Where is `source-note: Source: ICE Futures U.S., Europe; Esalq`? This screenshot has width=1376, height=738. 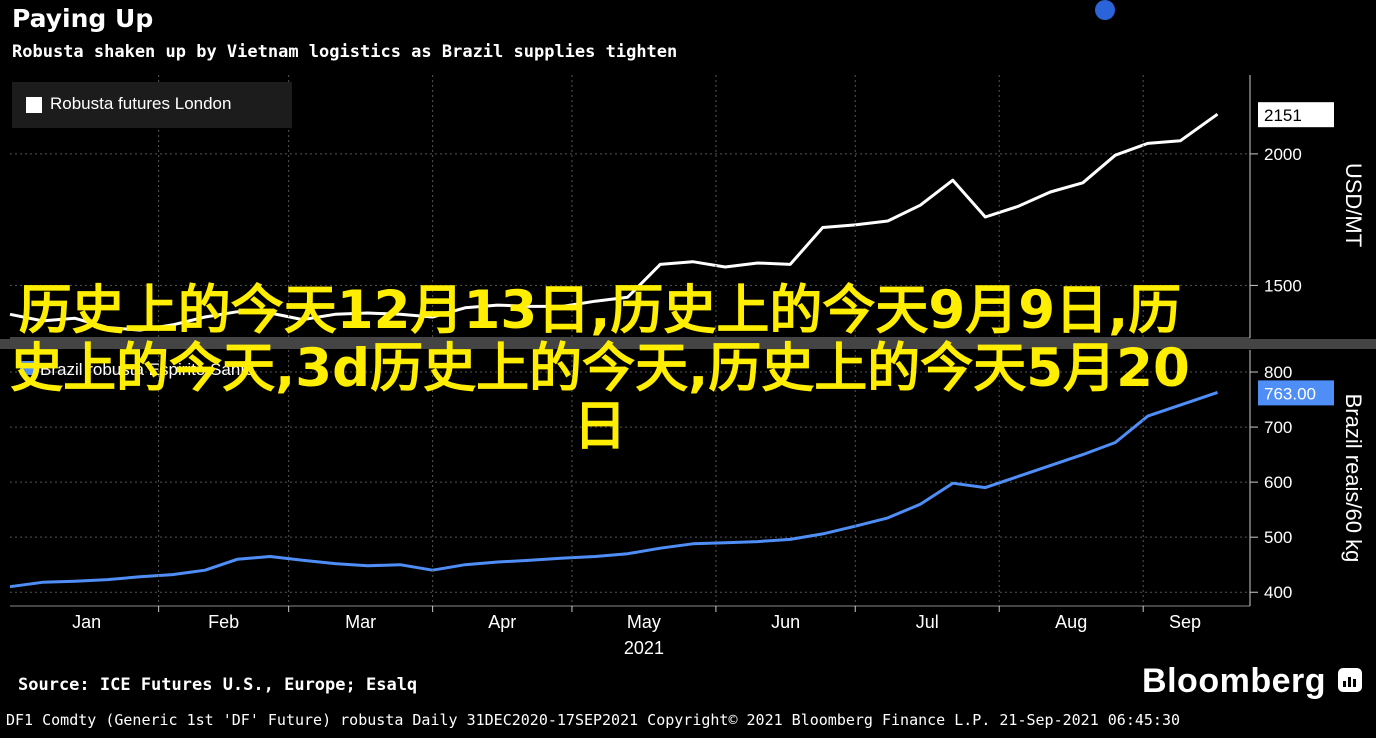
source-note: Source: ICE Futures U.S., Europe; Esalq is located at coordinates (218, 685).